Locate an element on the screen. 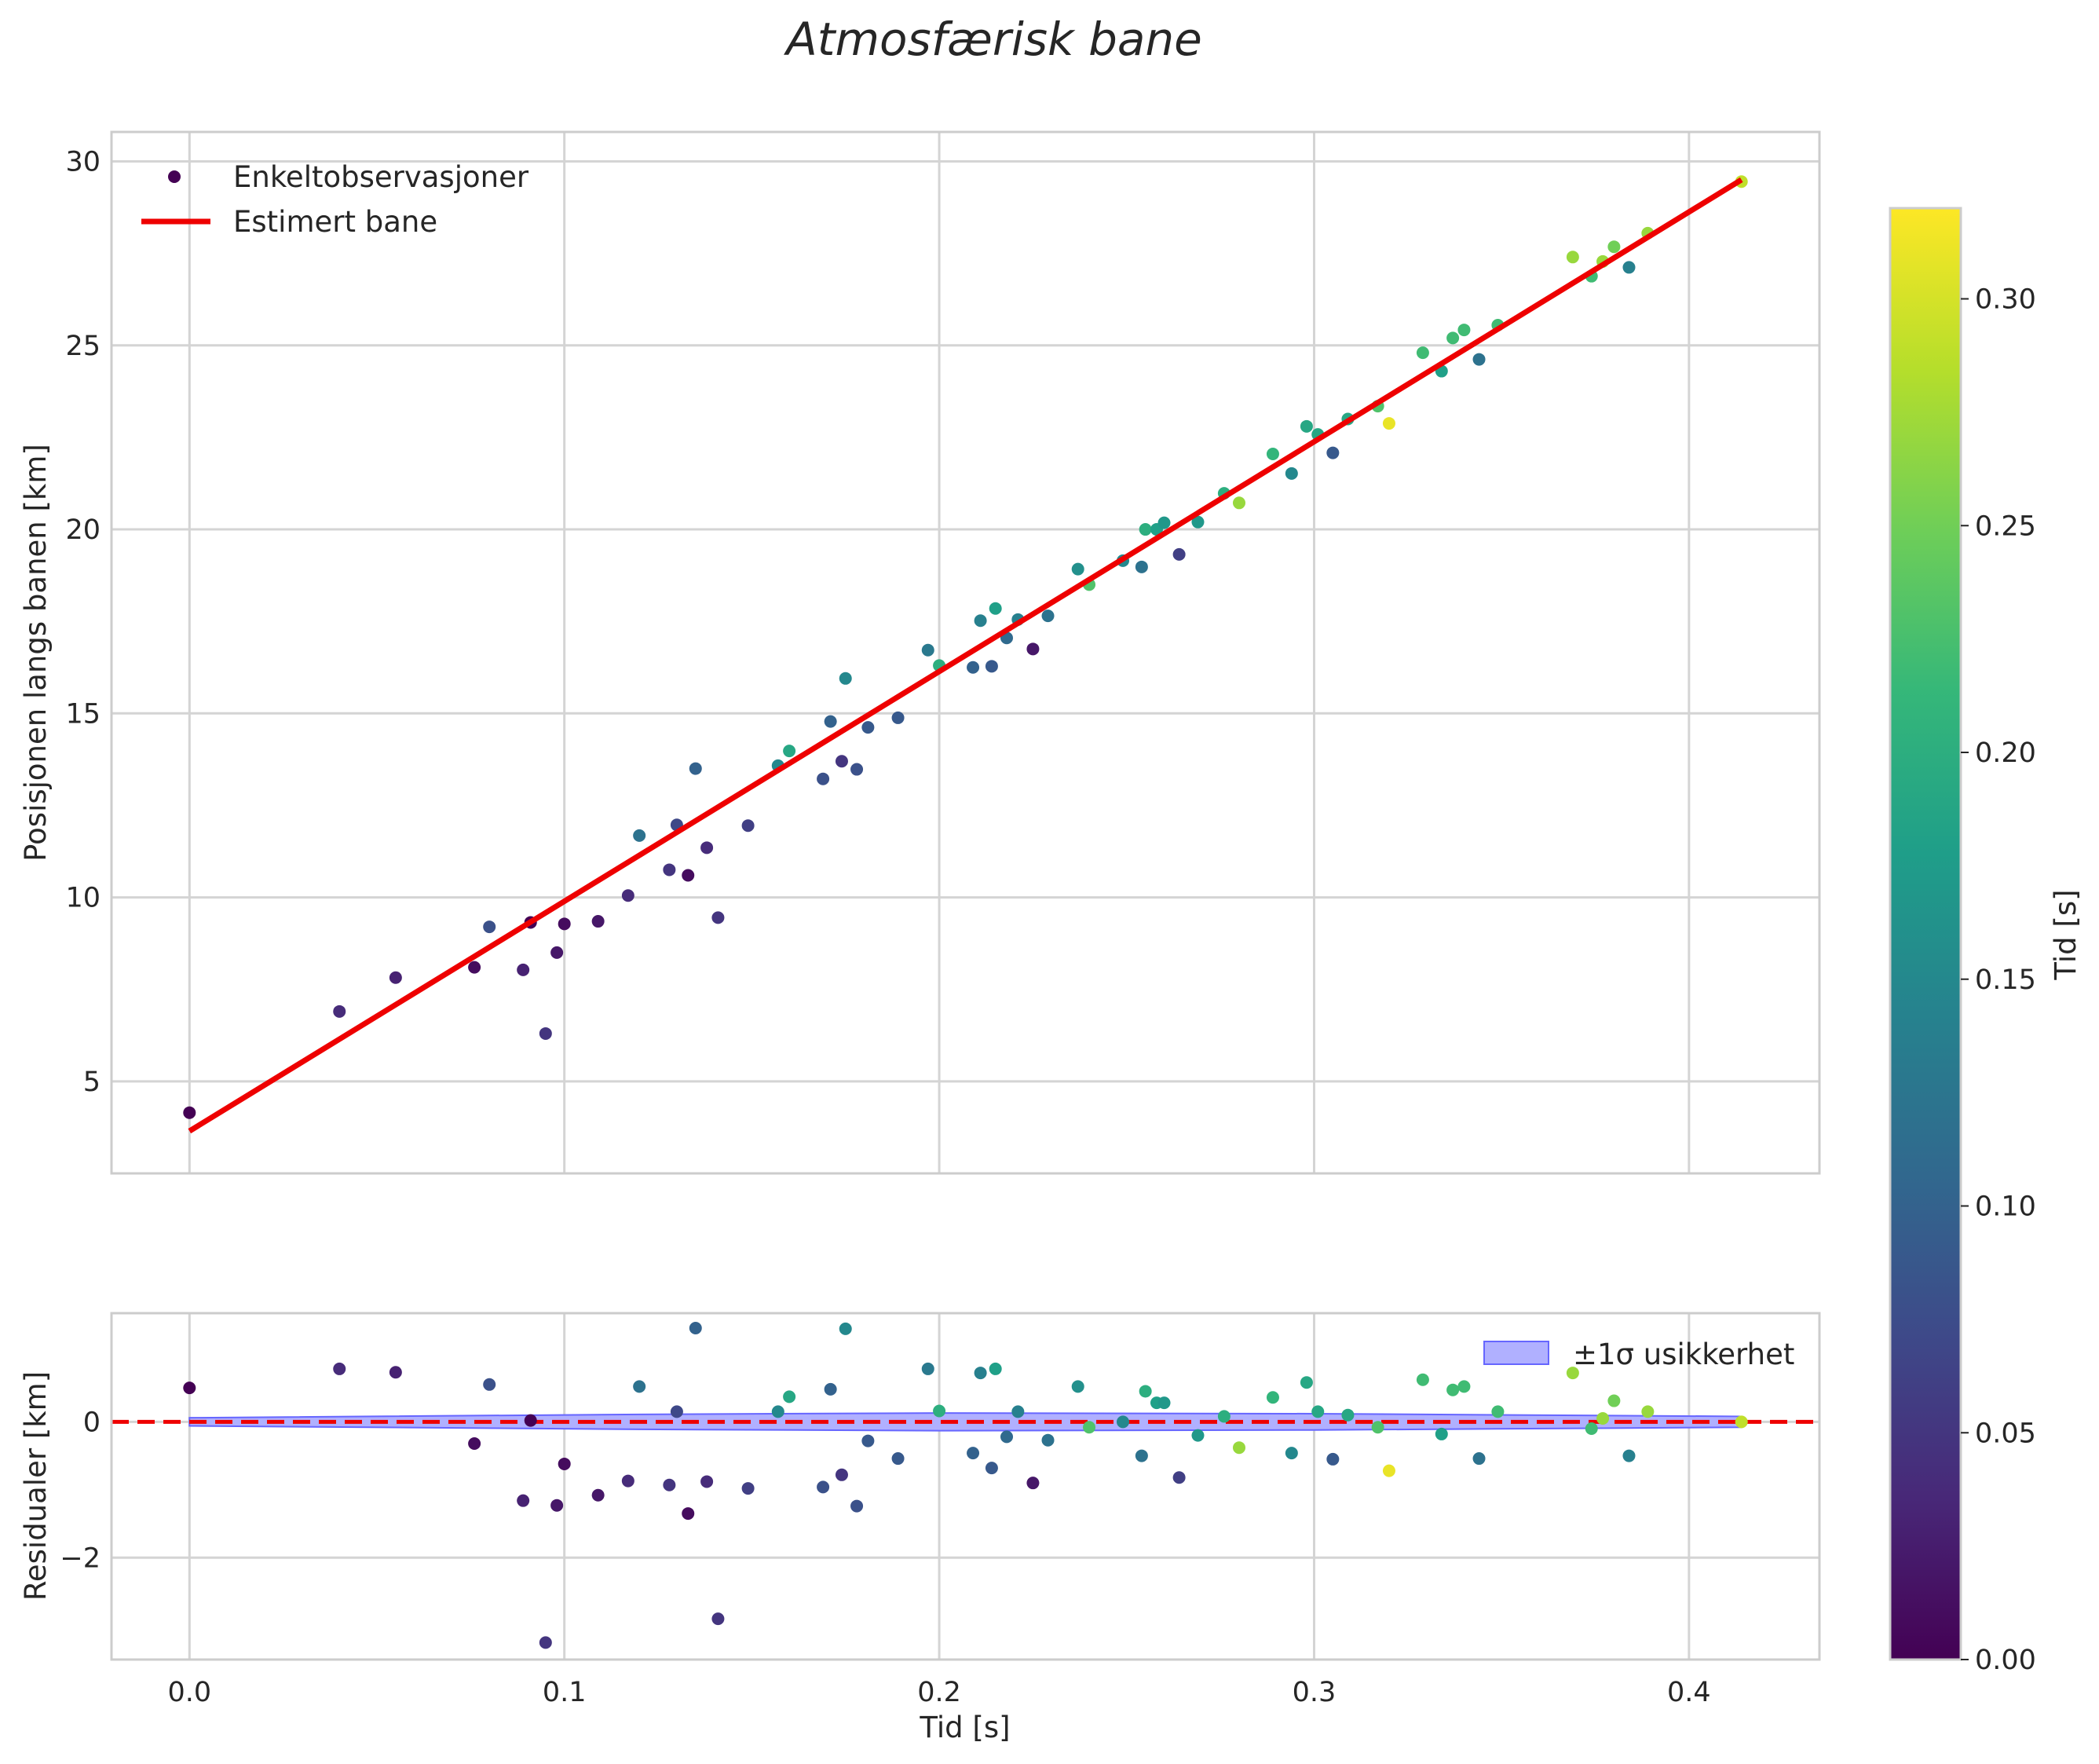 The image size is (2099, 1764). top-y-tick-label: 10 is located at coordinates (83, 898).